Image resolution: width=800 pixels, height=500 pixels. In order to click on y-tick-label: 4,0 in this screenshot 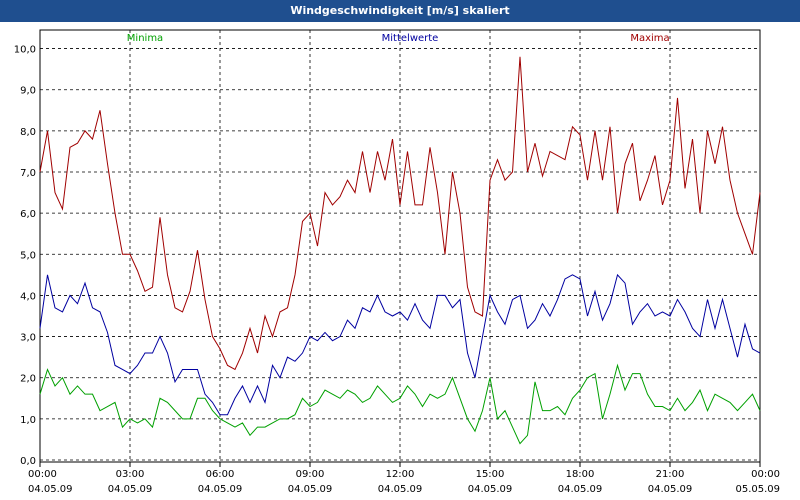, I will do `click(28, 296)`.